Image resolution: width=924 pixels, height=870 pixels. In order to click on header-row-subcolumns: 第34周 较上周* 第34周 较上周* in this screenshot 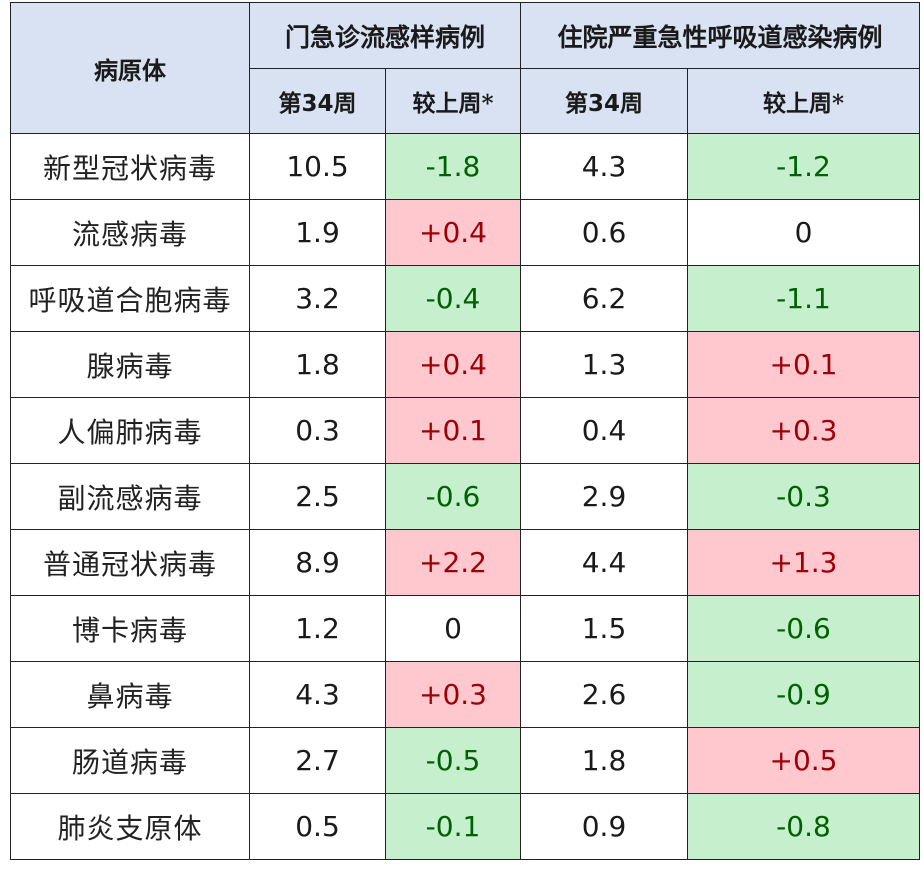, I will do `click(465, 101)`.